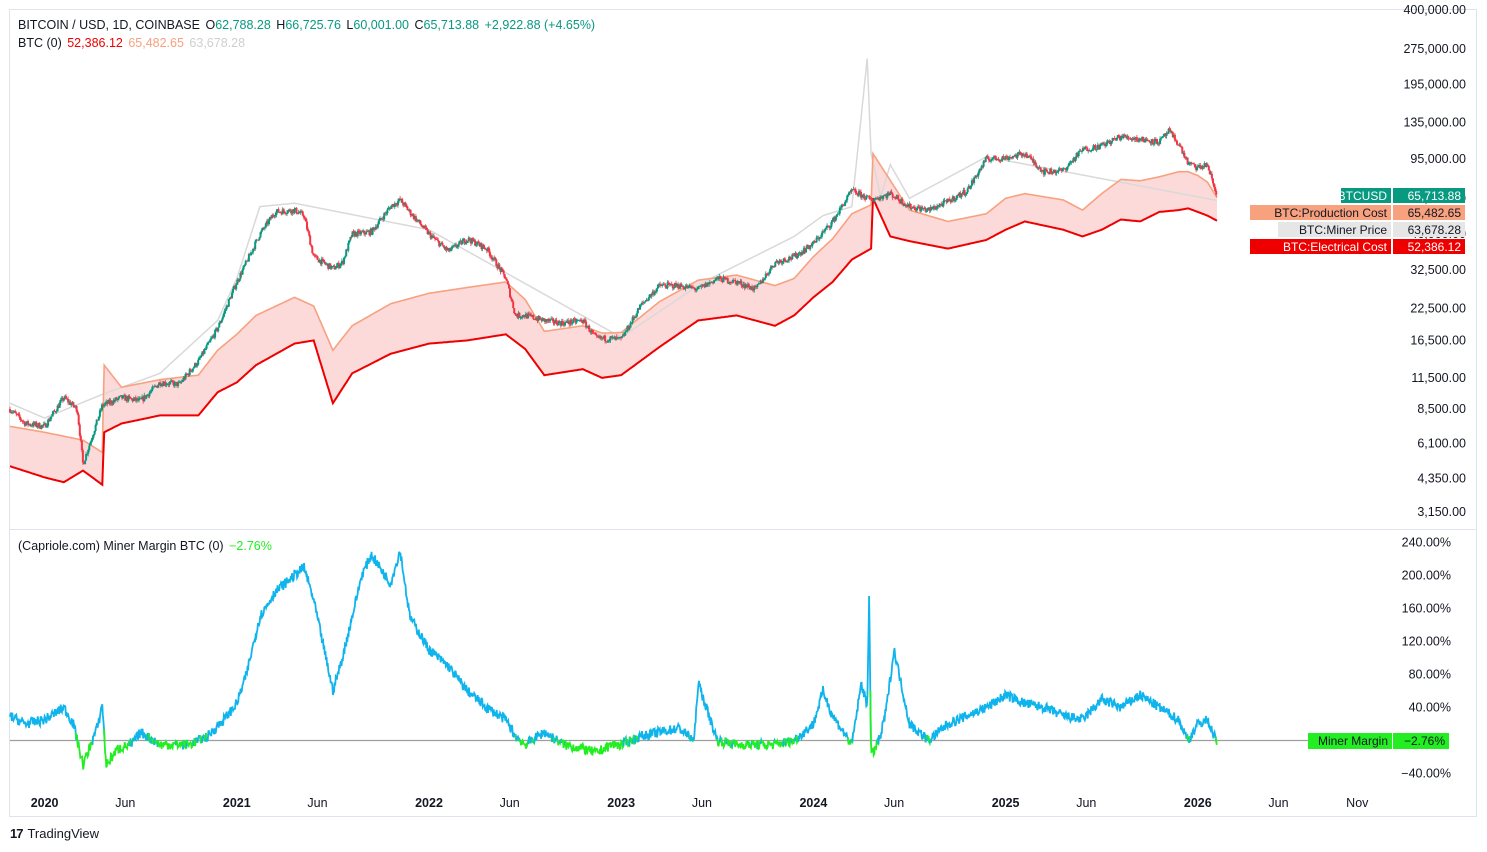 The image size is (1487, 852). Describe the element at coordinates (1435, 230) in the screenshot. I see `price-label-value: 63,678.28` at that location.